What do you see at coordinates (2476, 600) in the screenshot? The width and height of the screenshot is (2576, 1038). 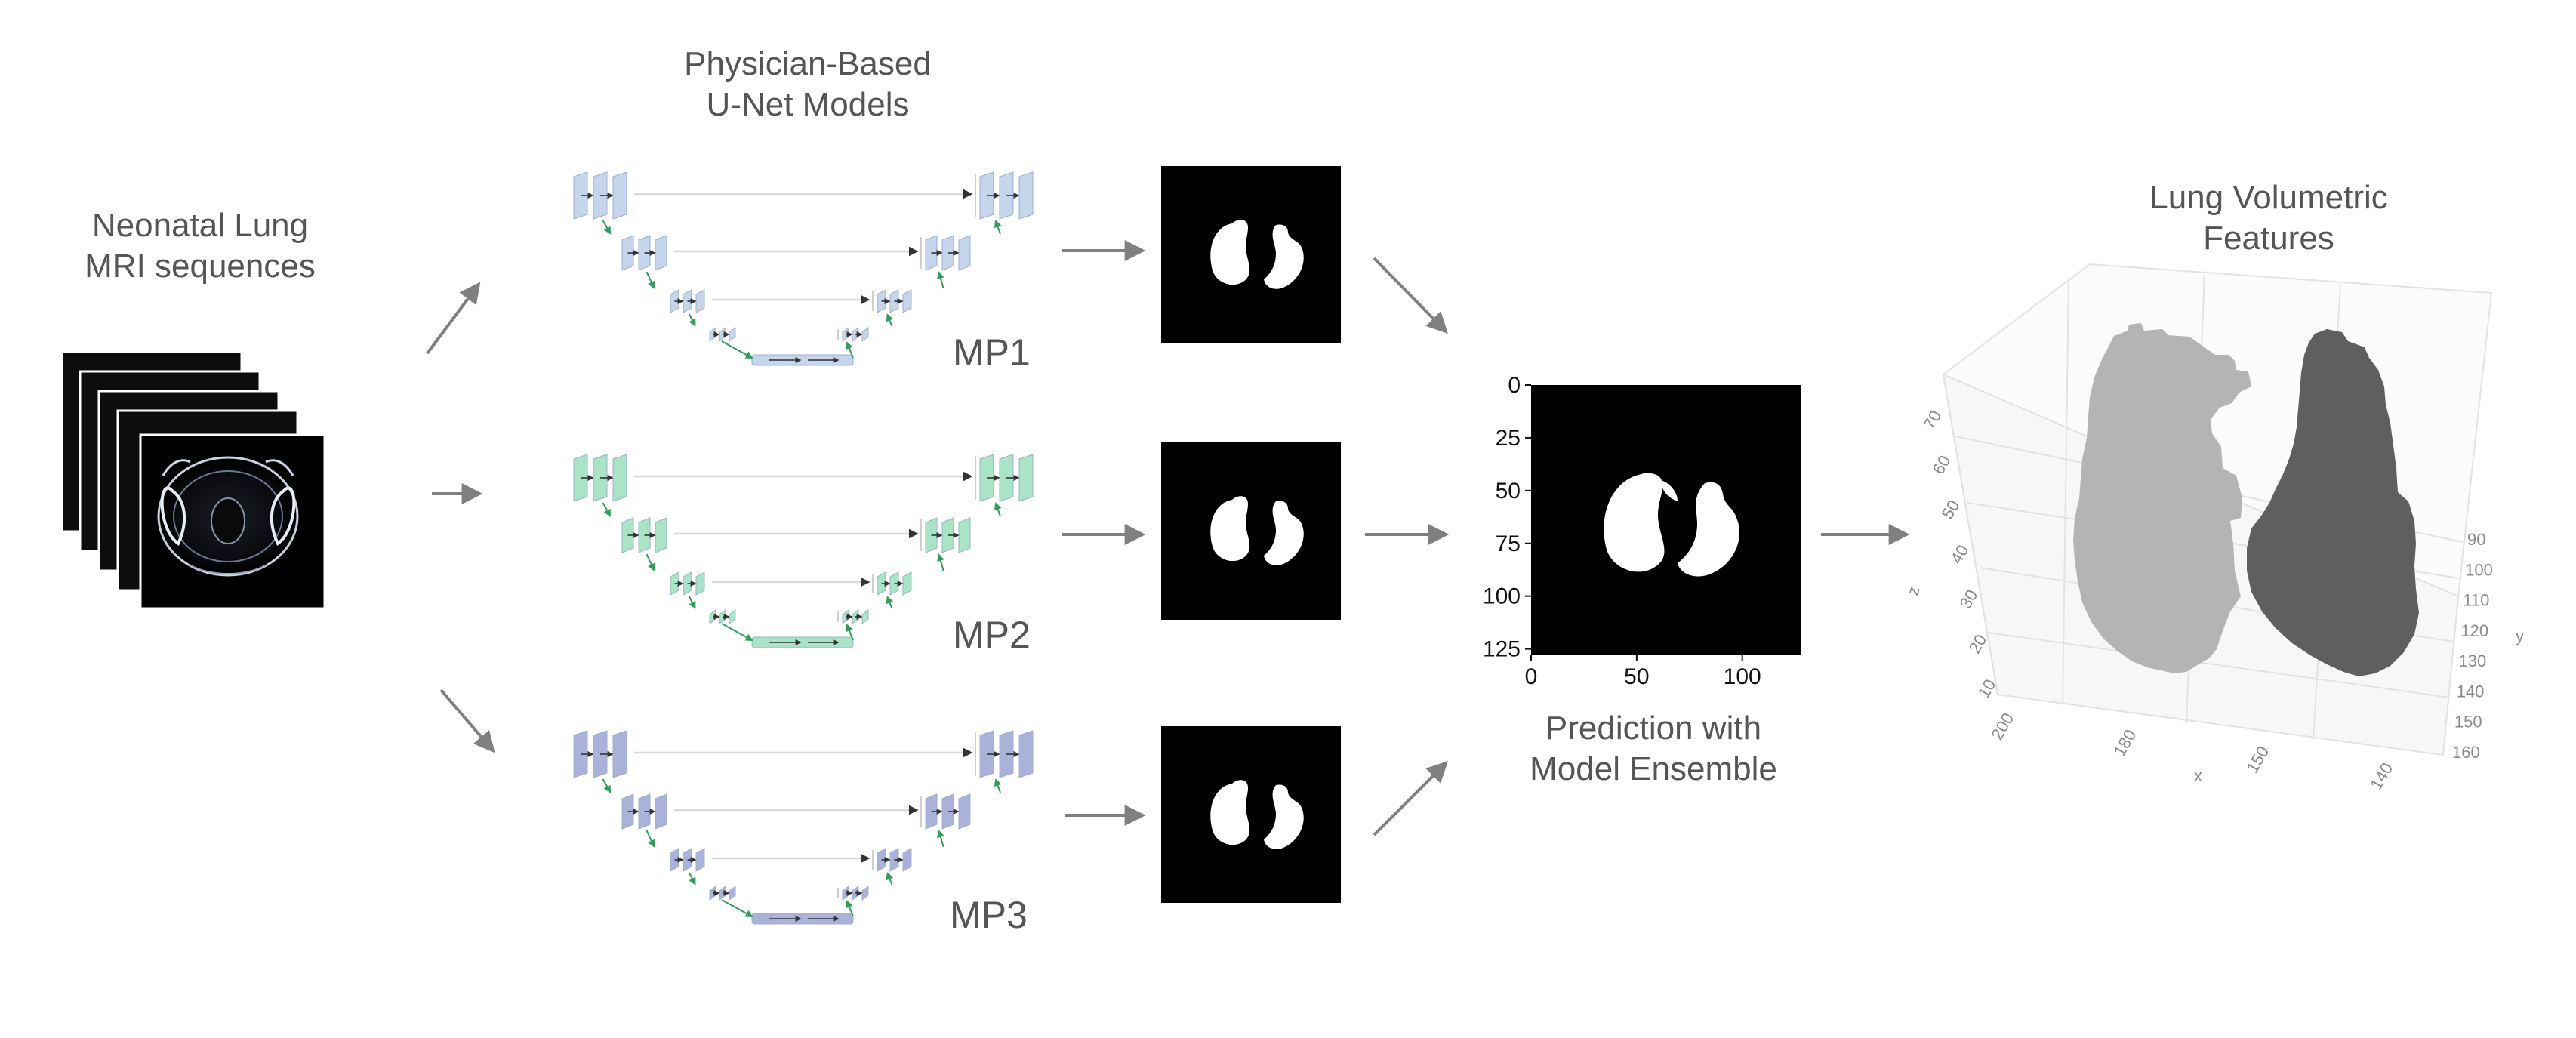 I see `y-tick-label: 110` at bounding box center [2476, 600].